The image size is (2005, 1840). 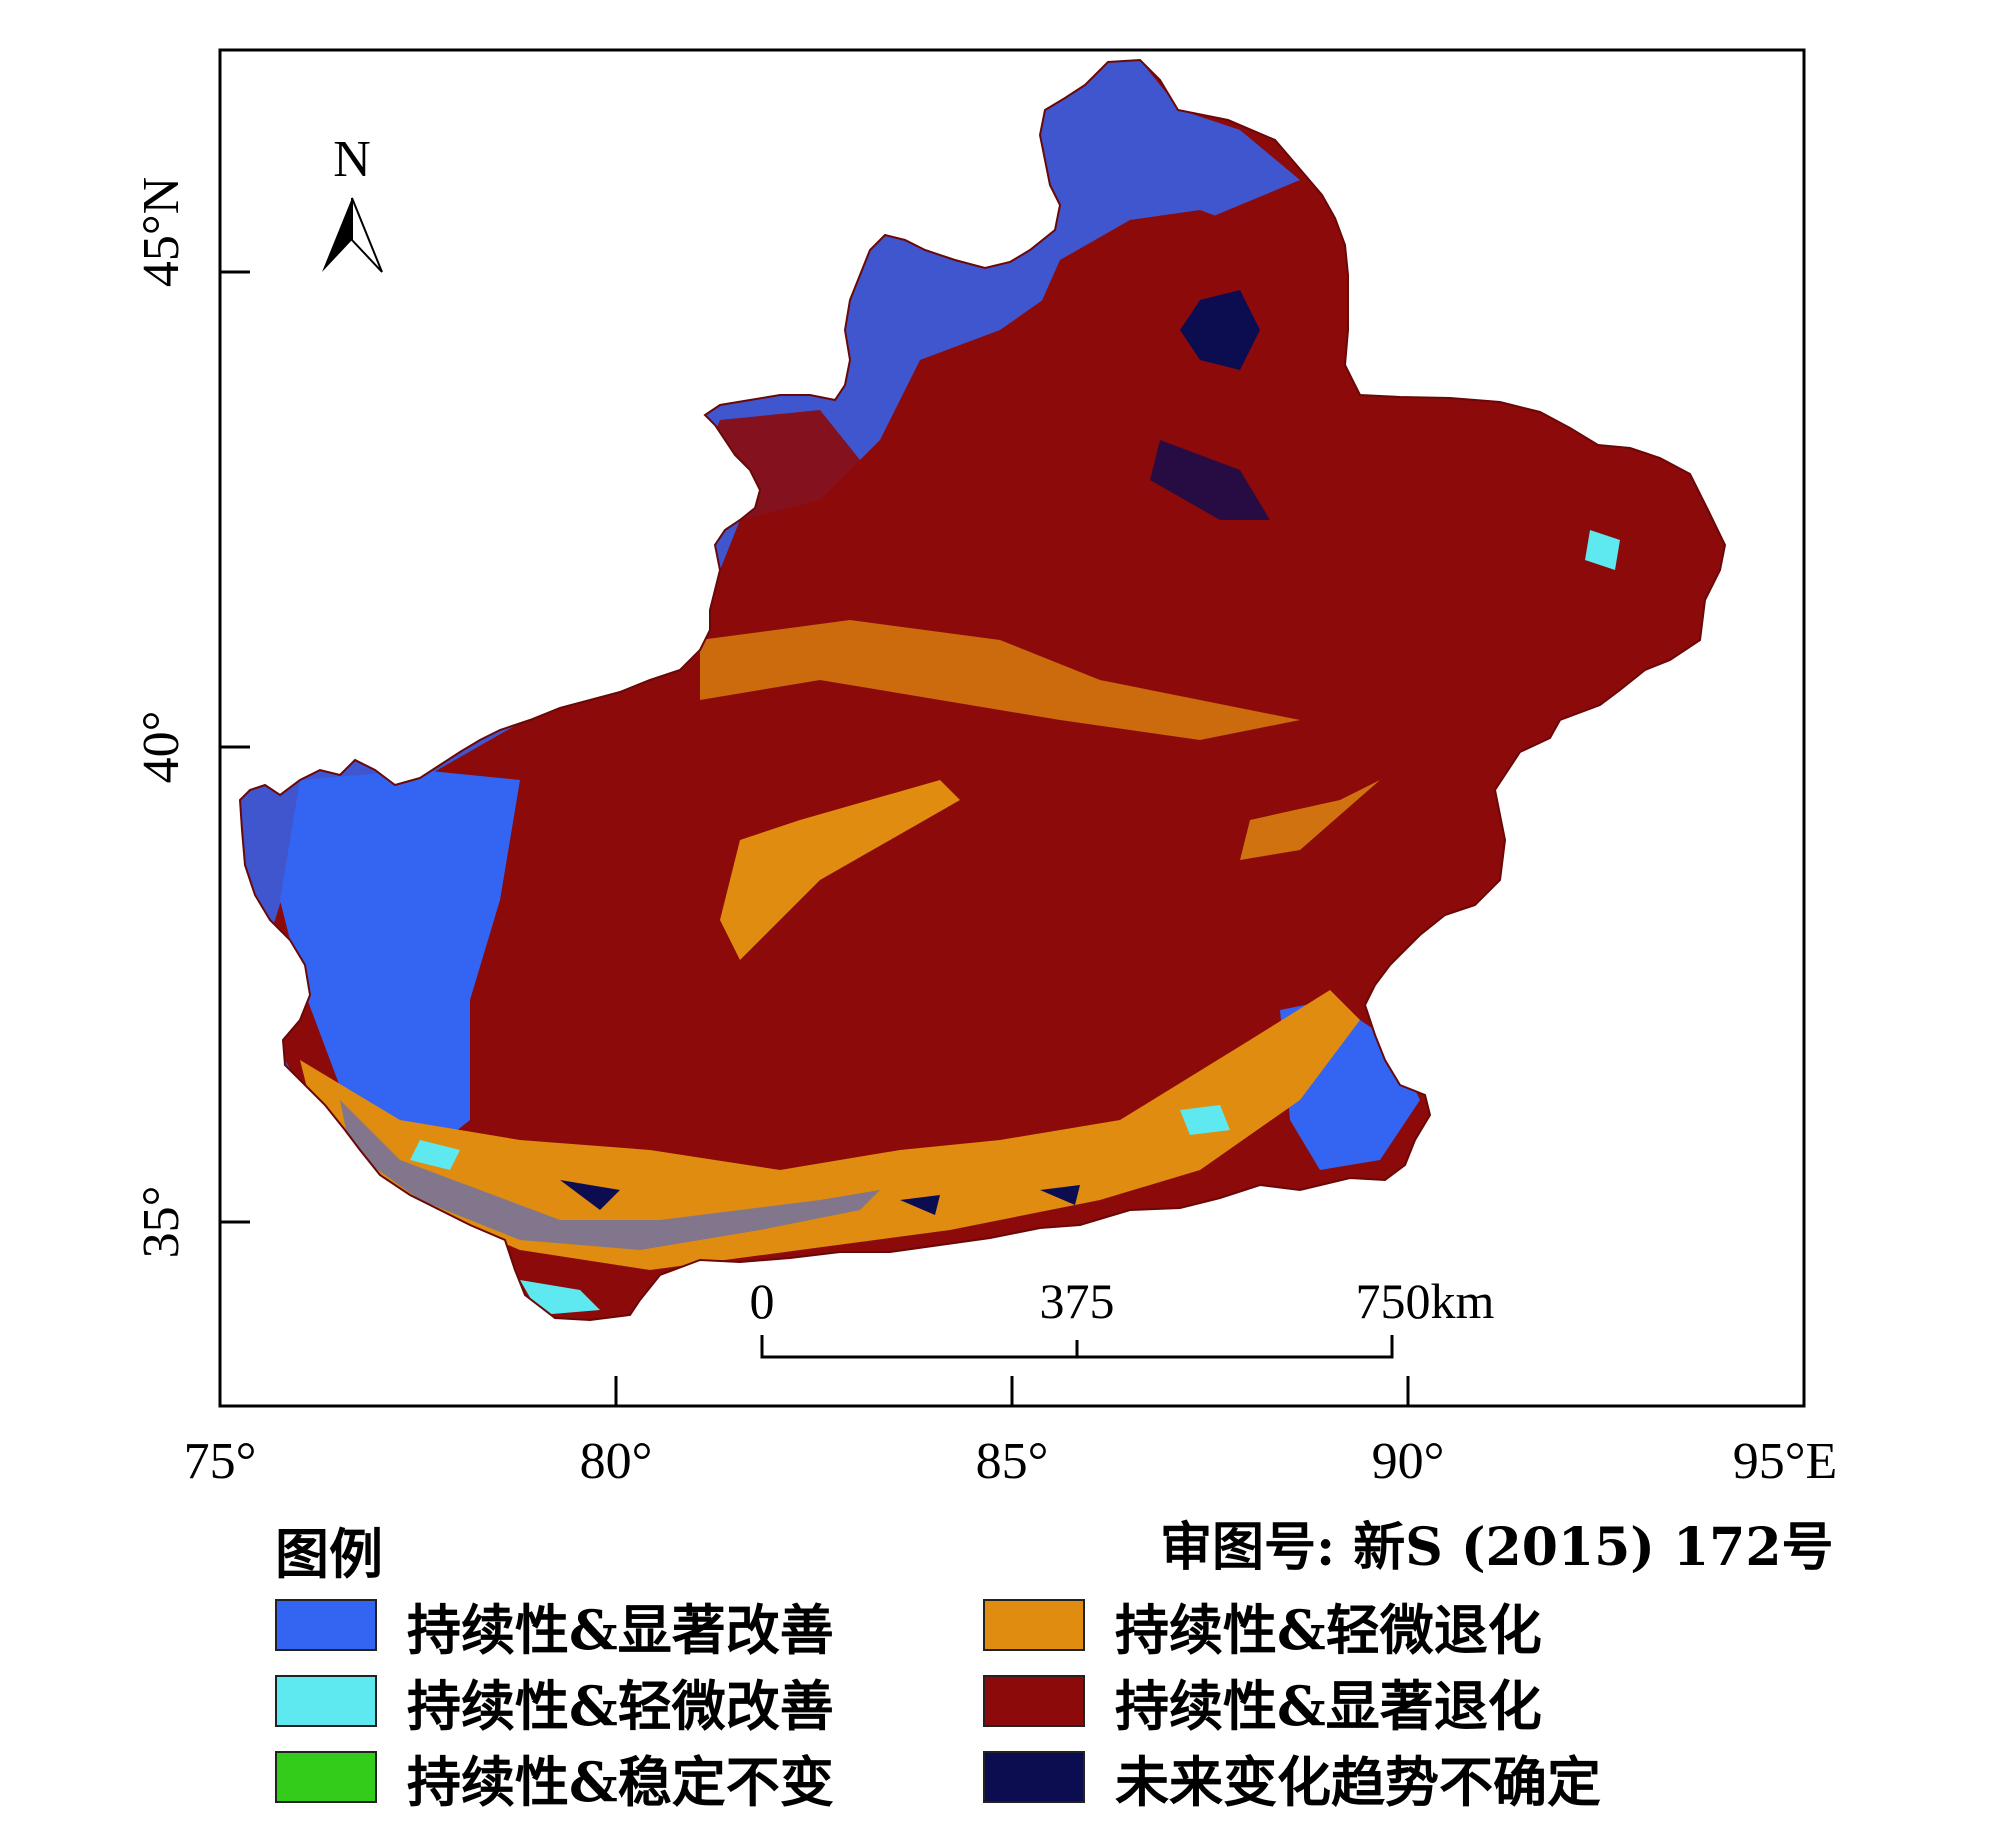 I want to click on legend-item: 持续性&显著退化, so click(x=1262, y=1702).